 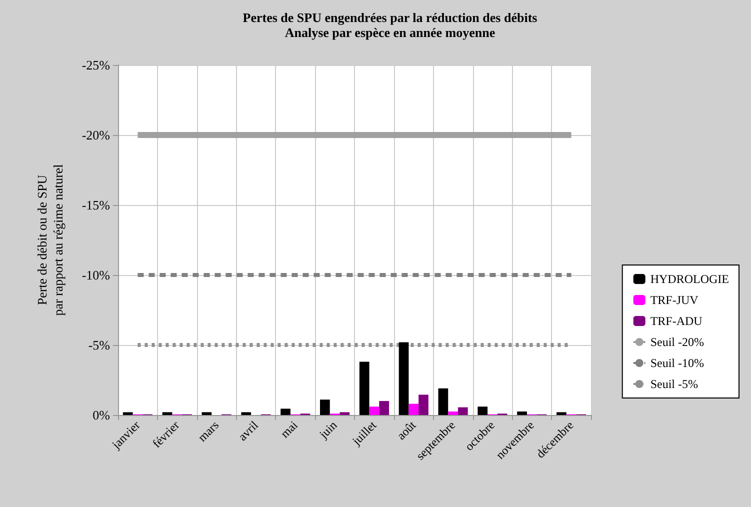 What do you see at coordinates (101, 415) in the screenshot?
I see `y-tick-label: 0%` at bounding box center [101, 415].